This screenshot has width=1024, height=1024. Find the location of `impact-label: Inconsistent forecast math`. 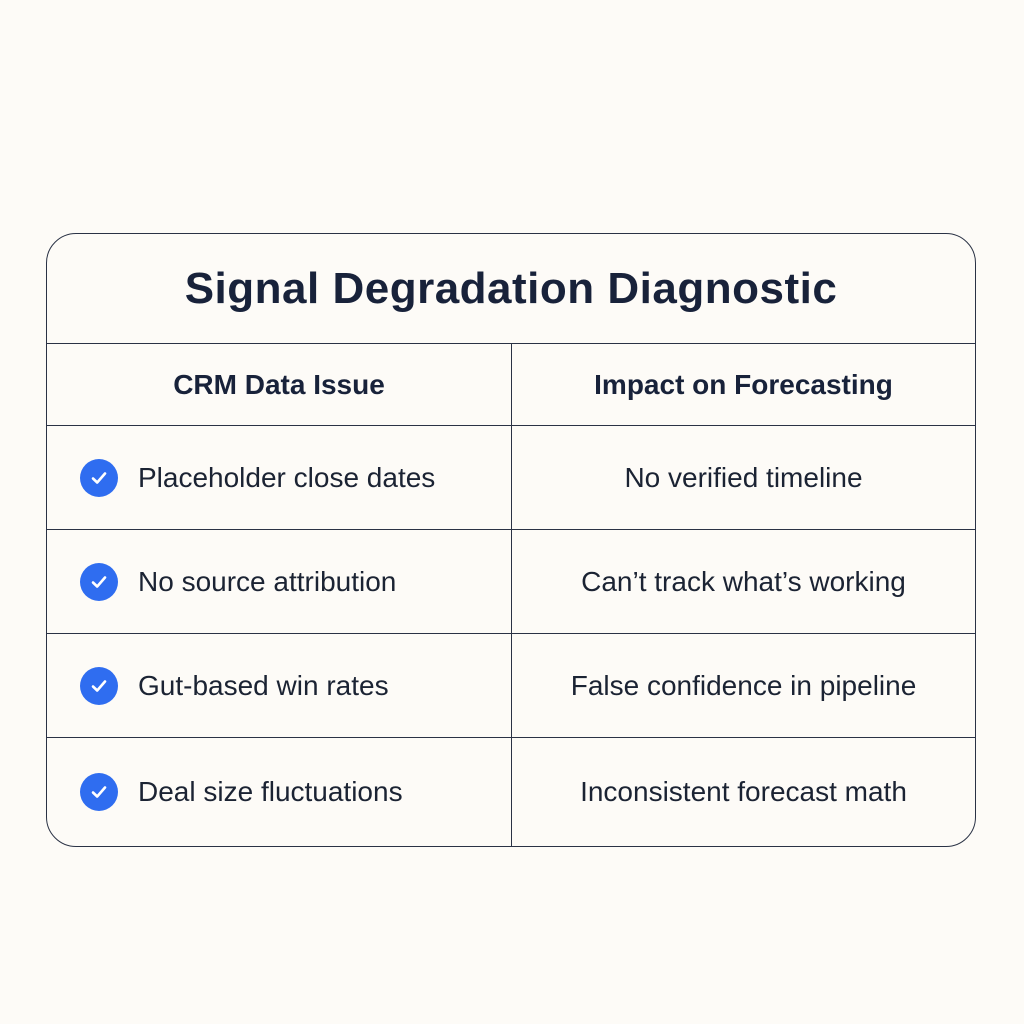

impact-label: Inconsistent forecast math is located at coordinates (743, 791).